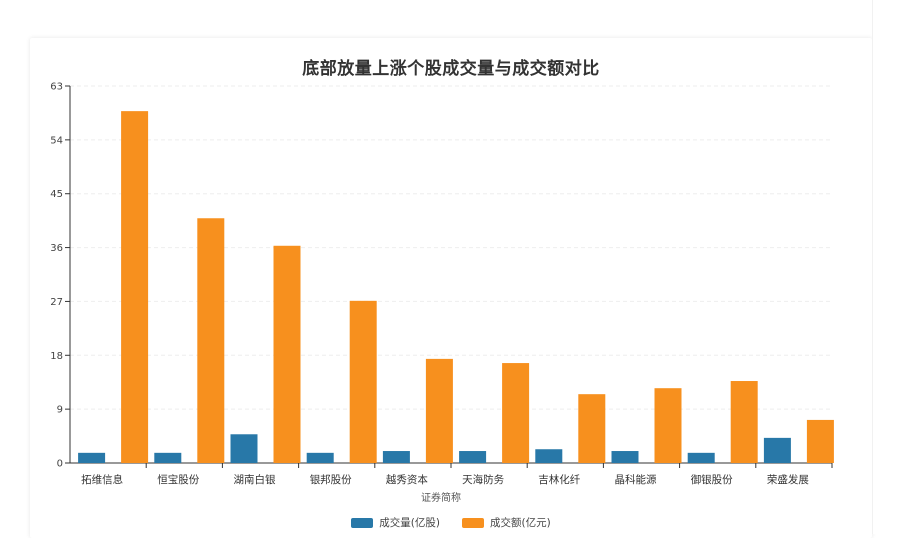  Describe the element at coordinates (636, 479) in the screenshot. I see `x-tick-label: 晶科能源` at that location.